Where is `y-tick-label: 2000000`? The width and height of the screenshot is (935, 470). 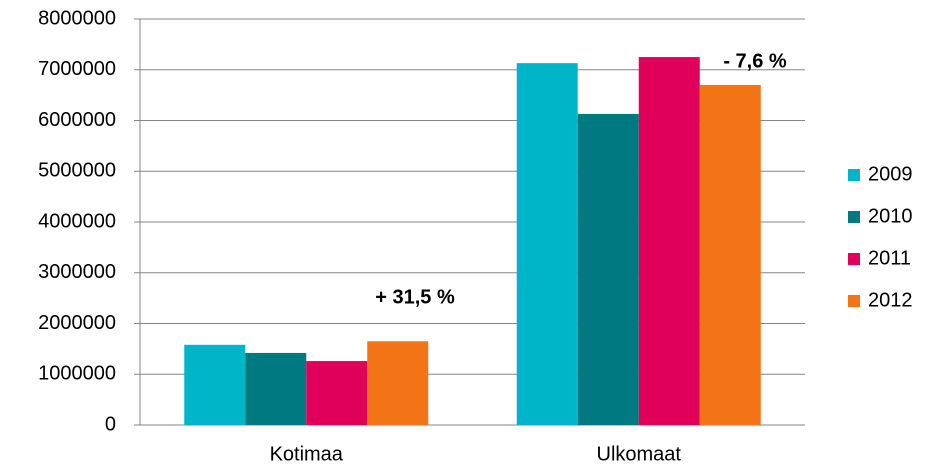
y-tick-label: 2000000 is located at coordinates (77, 323).